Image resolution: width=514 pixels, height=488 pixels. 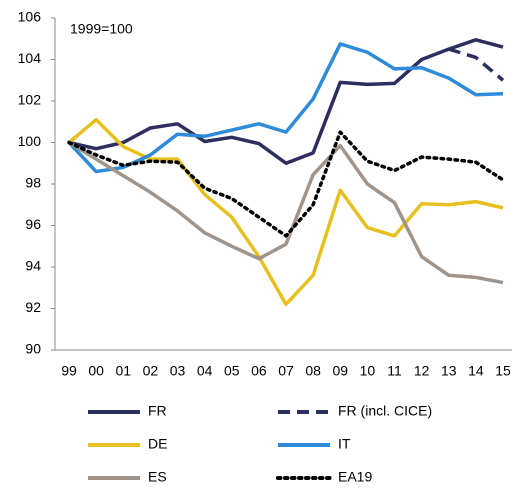 What do you see at coordinates (178, 371) in the screenshot?
I see `x-tick-label: 03` at bounding box center [178, 371].